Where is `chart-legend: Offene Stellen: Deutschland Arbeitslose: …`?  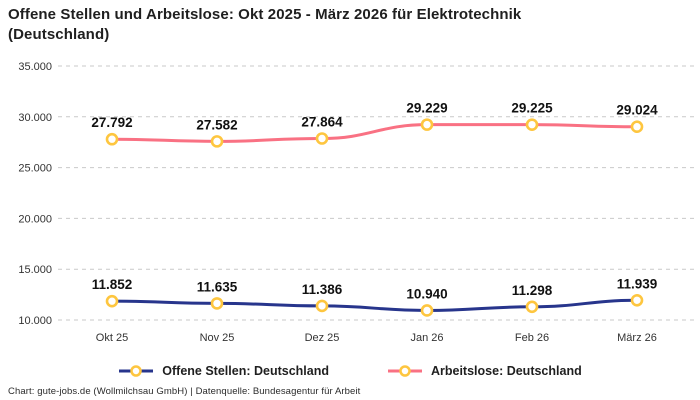 chart-legend: Offene Stellen: Deutschland Arbeitslose: … is located at coordinates (350, 371).